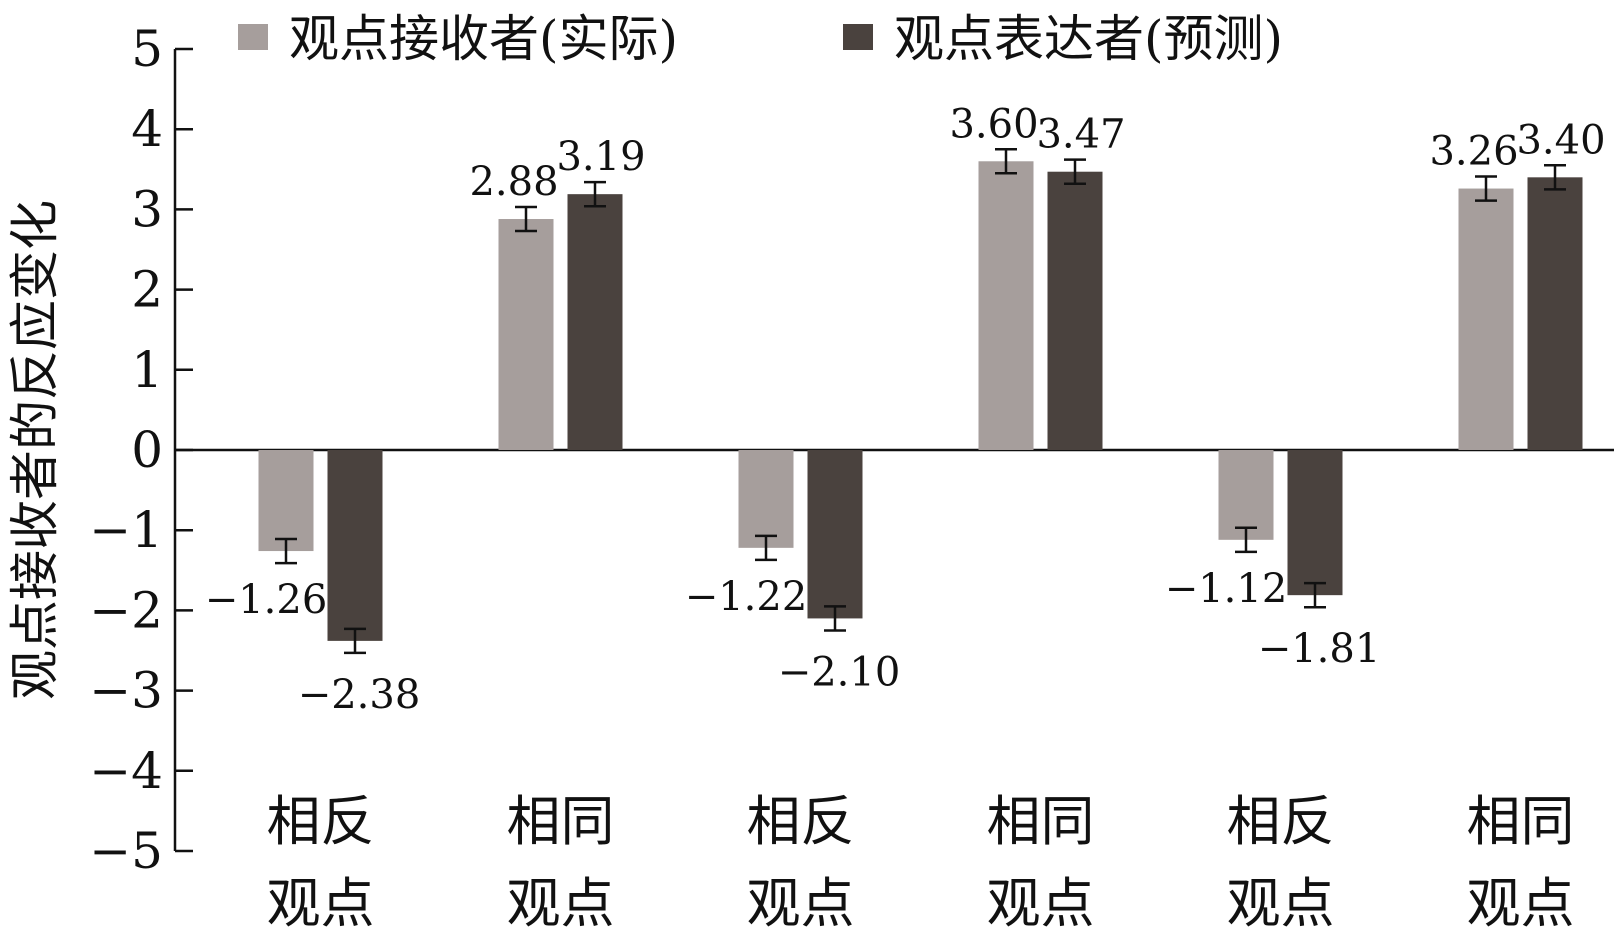 The image size is (1614, 929). What do you see at coordinates (746, 597) in the screenshot?
I see `data-label: −1.22` at bounding box center [746, 597].